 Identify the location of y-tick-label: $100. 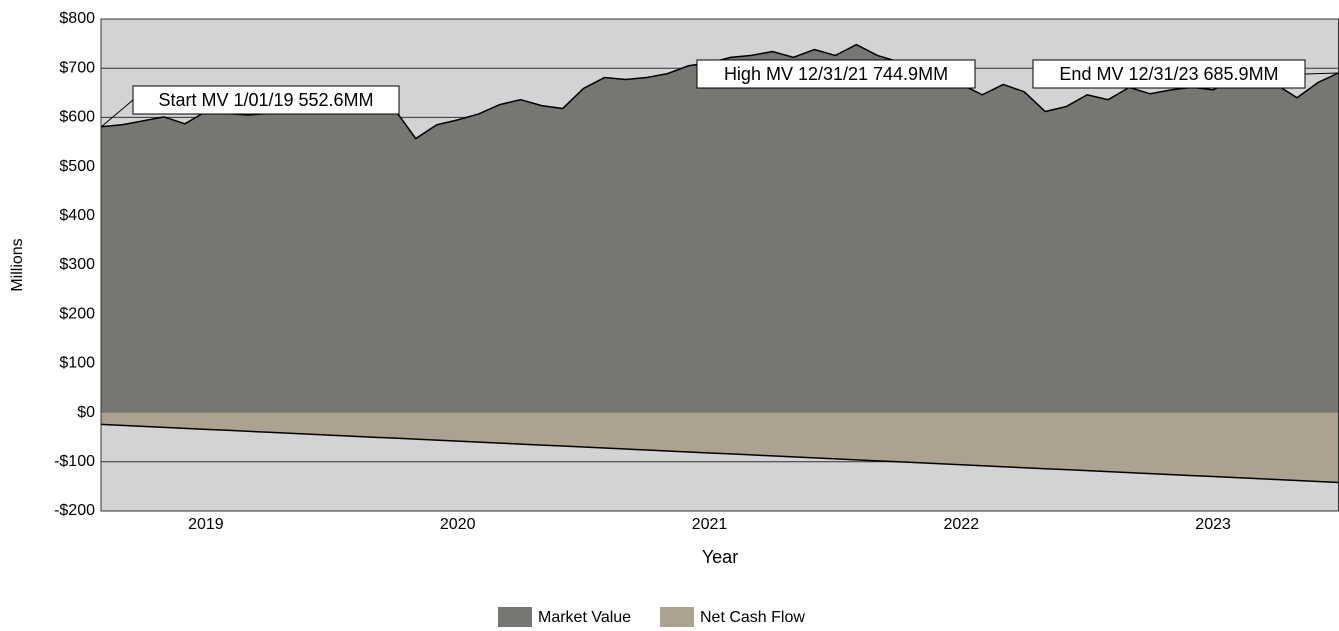
(77, 363).